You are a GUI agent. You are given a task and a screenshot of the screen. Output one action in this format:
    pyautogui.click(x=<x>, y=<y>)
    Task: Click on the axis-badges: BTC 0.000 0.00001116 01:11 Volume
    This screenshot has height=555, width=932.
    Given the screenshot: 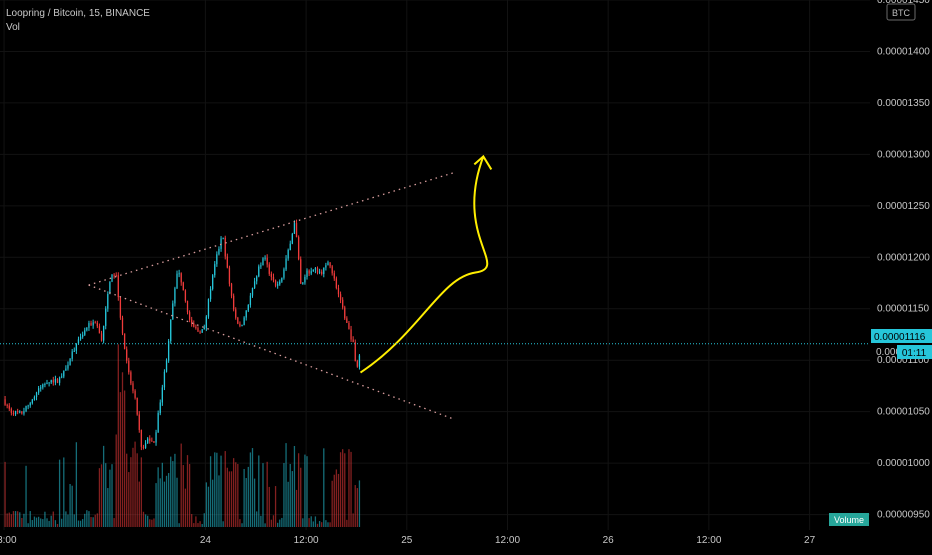 What is the action you would take?
    pyautogui.click(x=880, y=264)
    